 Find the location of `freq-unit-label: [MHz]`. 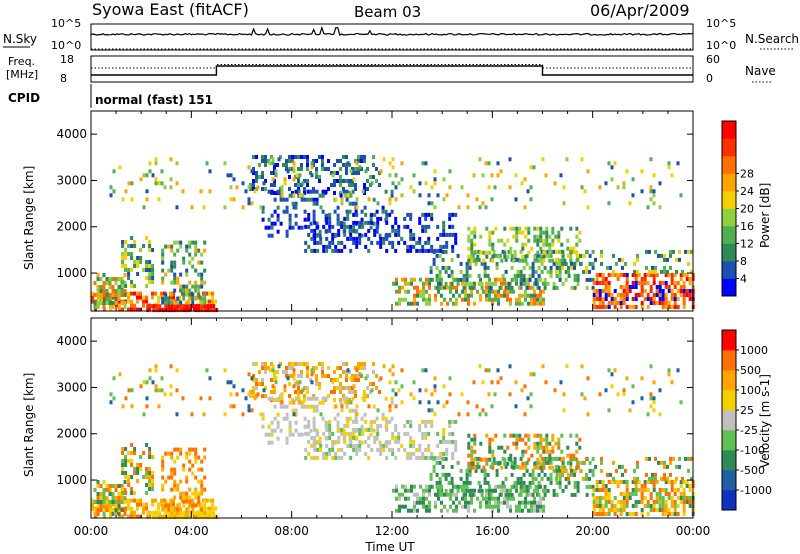

freq-unit-label: [MHz] is located at coordinates (22, 74).